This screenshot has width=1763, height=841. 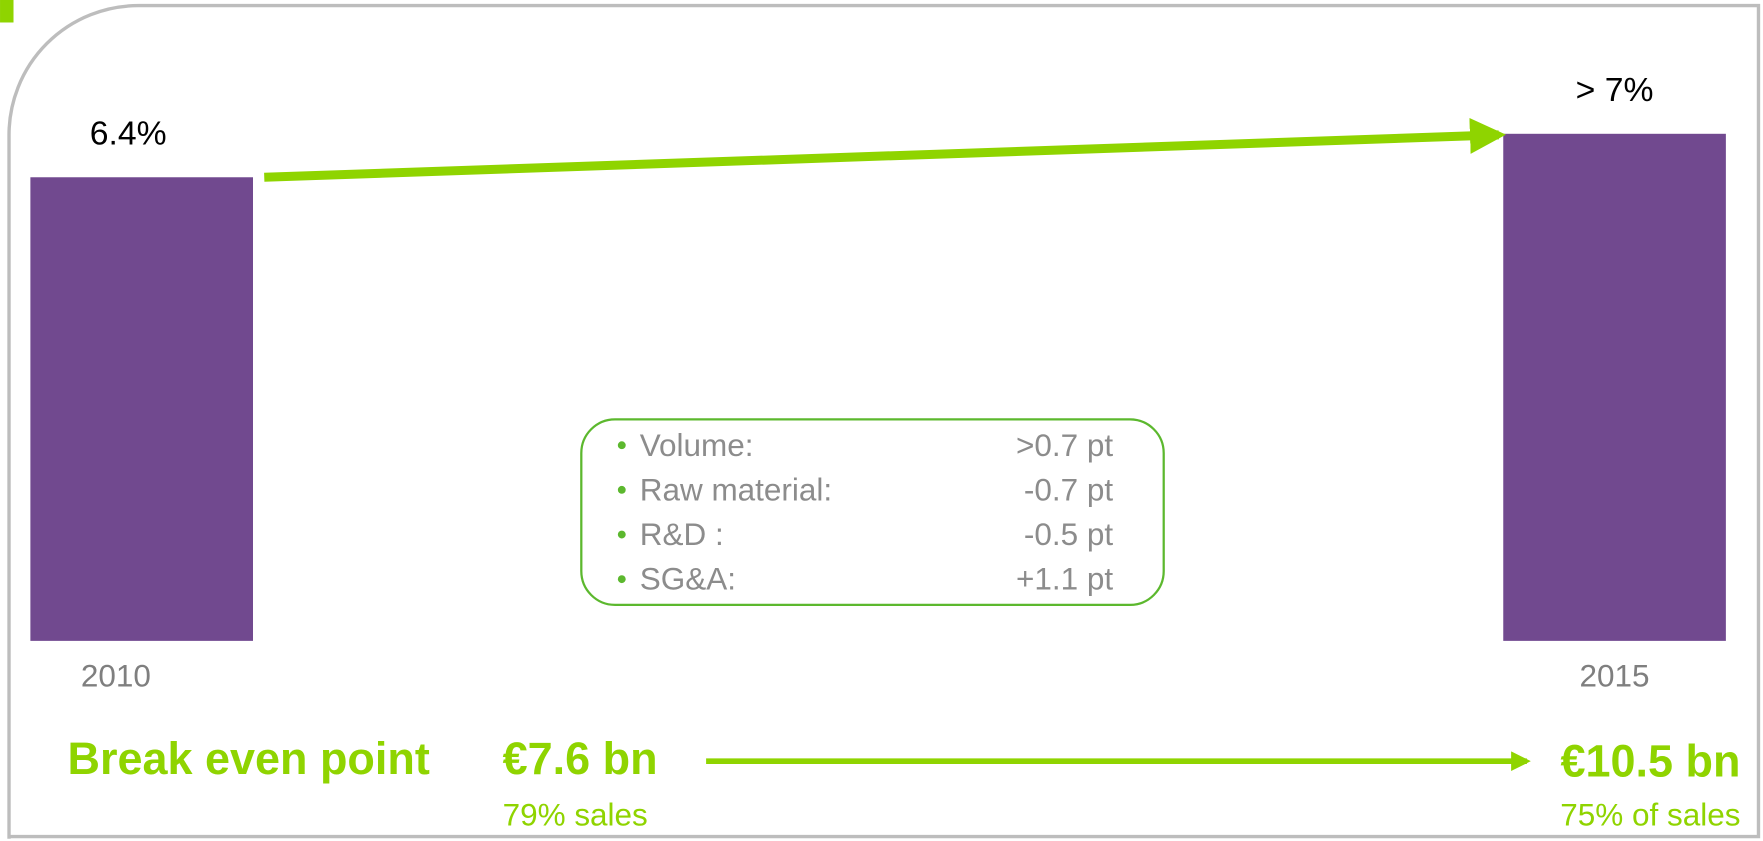 I want to click on driver-value: +1.1 pt, so click(x=1064, y=579).